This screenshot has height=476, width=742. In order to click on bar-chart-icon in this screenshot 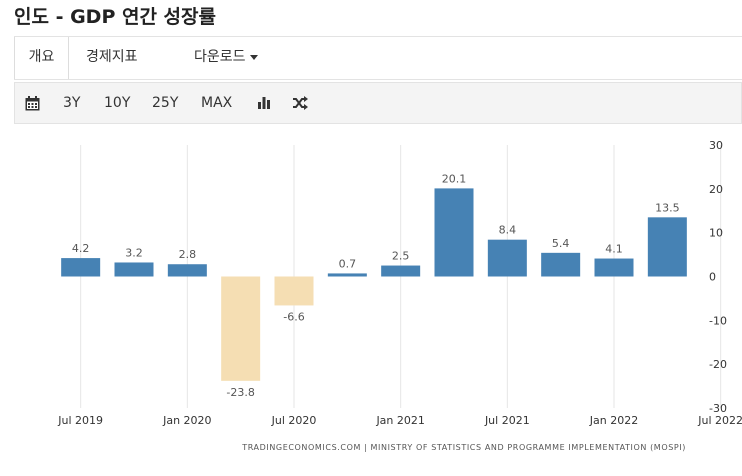, I will do `click(264, 103)`.